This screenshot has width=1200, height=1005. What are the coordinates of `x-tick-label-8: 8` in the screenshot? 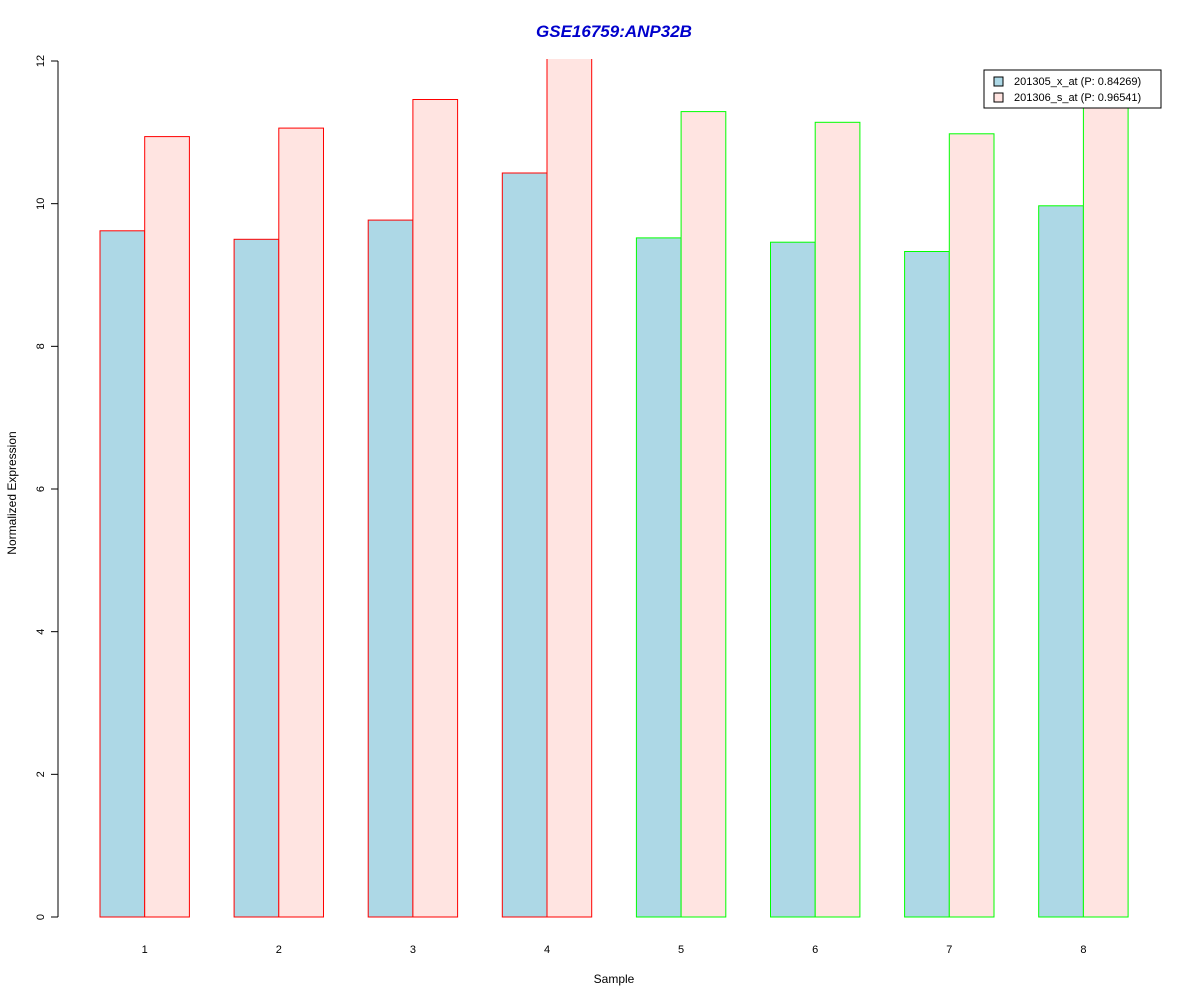 It's located at (1083, 950).